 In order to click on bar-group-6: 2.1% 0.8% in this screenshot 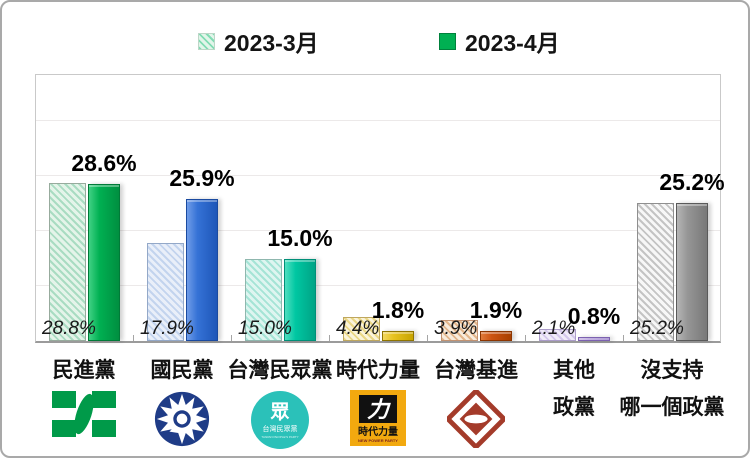, I will do `click(575, 208)`.